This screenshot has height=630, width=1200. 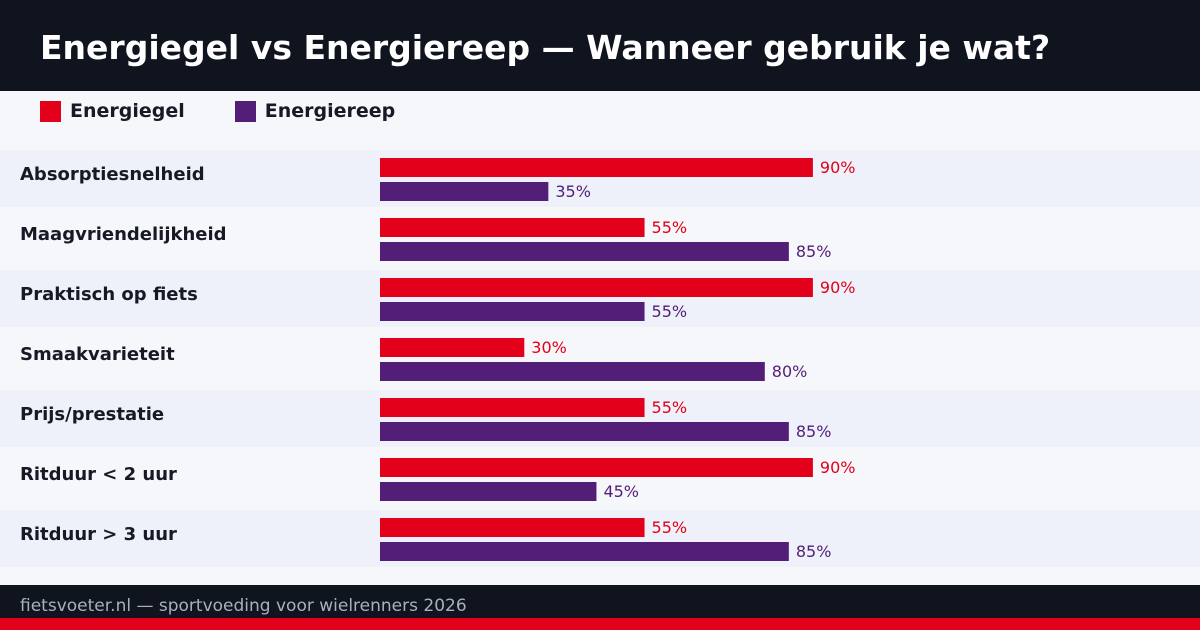 What do you see at coordinates (97, 354) in the screenshot?
I see `category-label: Smaakvarieteit` at bounding box center [97, 354].